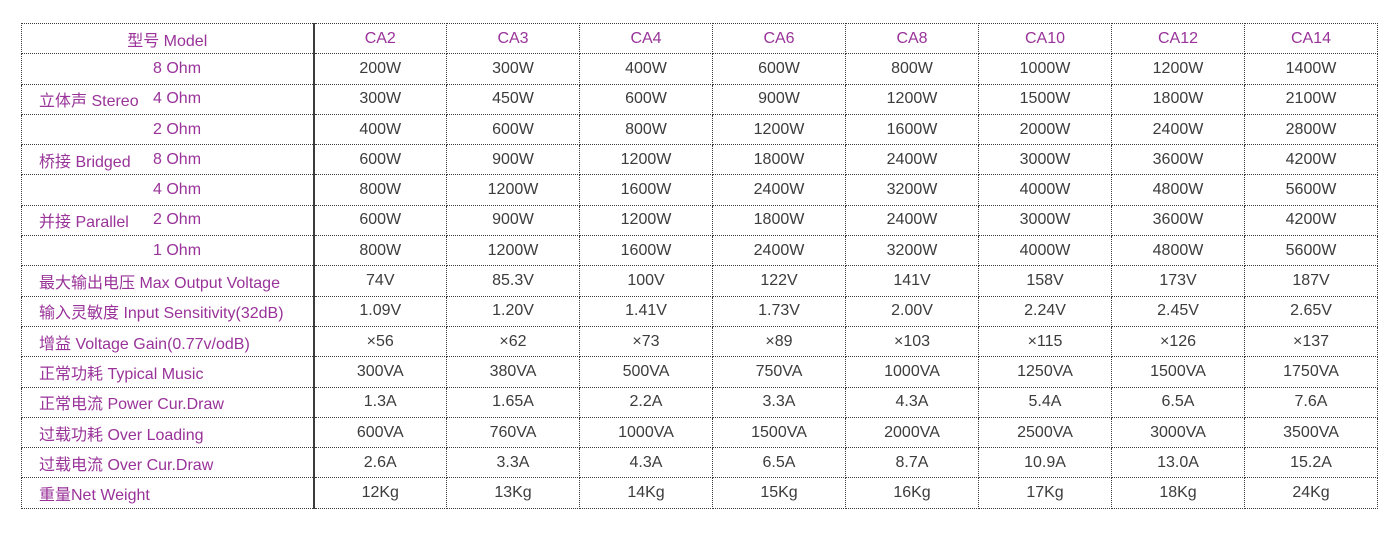 The width and height of the screenshot is (1398, 535). I want to click on spec-cell: 500VA, so click(646, 372).